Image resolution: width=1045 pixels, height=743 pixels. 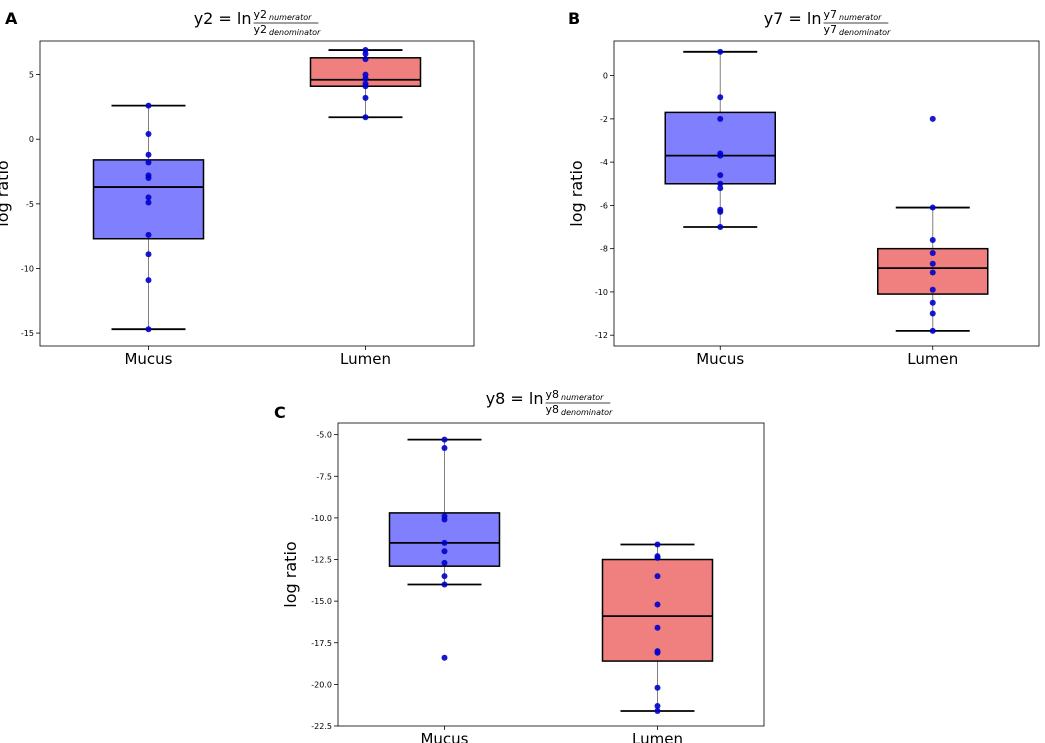 I want to click on y-tick-label: -5.0, so click(x=324, y=435).